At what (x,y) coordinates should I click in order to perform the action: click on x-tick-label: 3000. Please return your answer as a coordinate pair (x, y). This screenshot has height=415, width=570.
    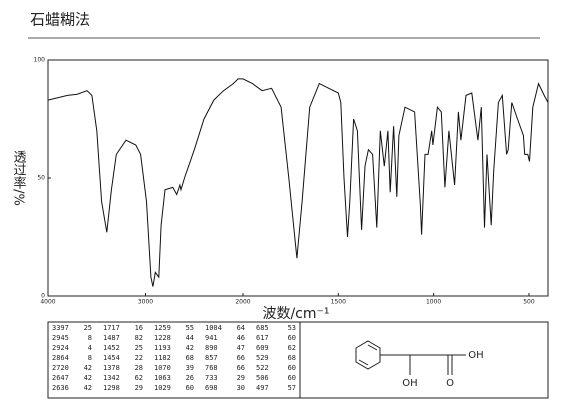
    Looking at the image, I should click on (145, 302).